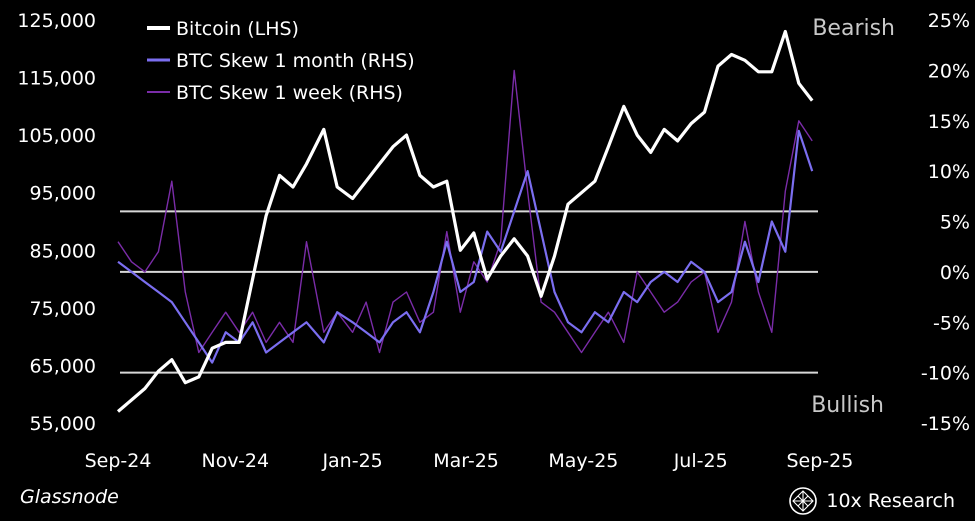 The width and height of the screenshot is (975, 521). What do you see at coordinates (955, 273) in the screenshot?
I see `right-tick-label: 0%` at bounding box center [955, 273].